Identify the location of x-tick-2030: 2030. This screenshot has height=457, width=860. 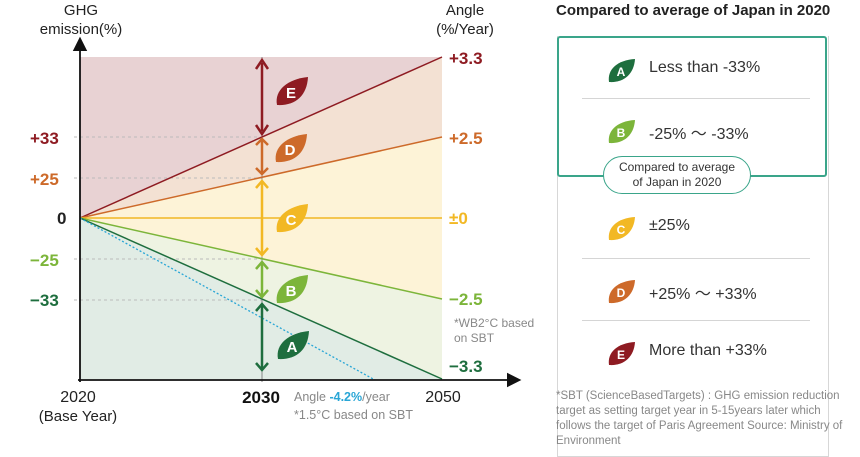
(261, 397).